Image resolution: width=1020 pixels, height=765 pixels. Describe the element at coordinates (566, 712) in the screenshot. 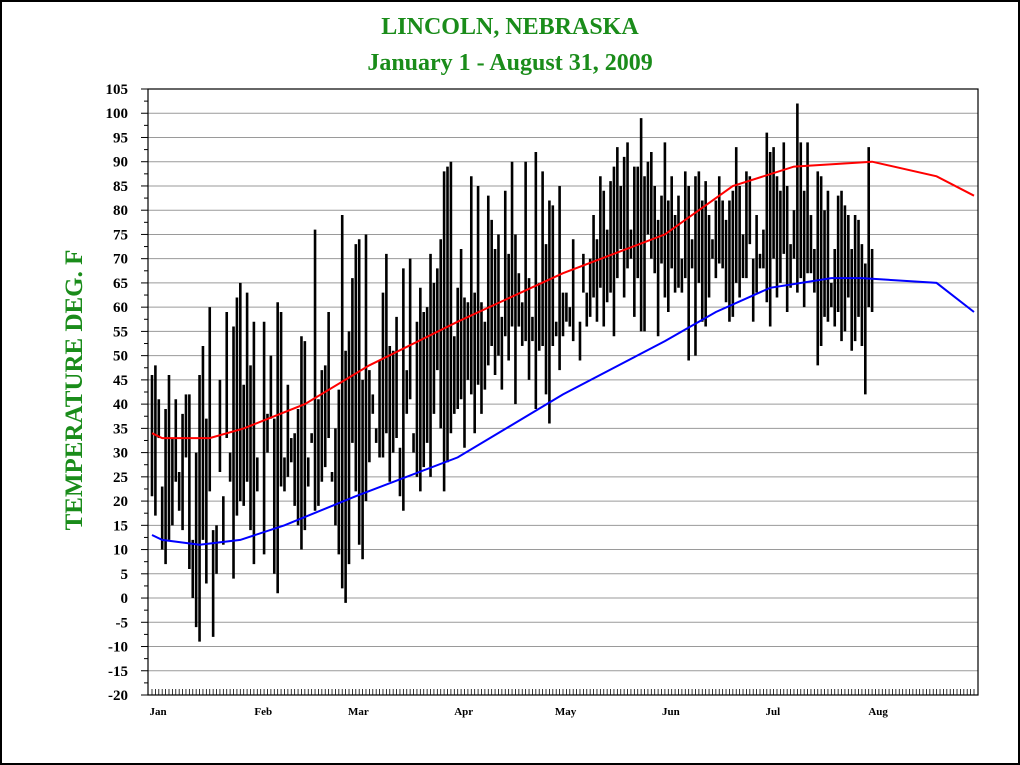

I see `x-tick-label: May` at that location.